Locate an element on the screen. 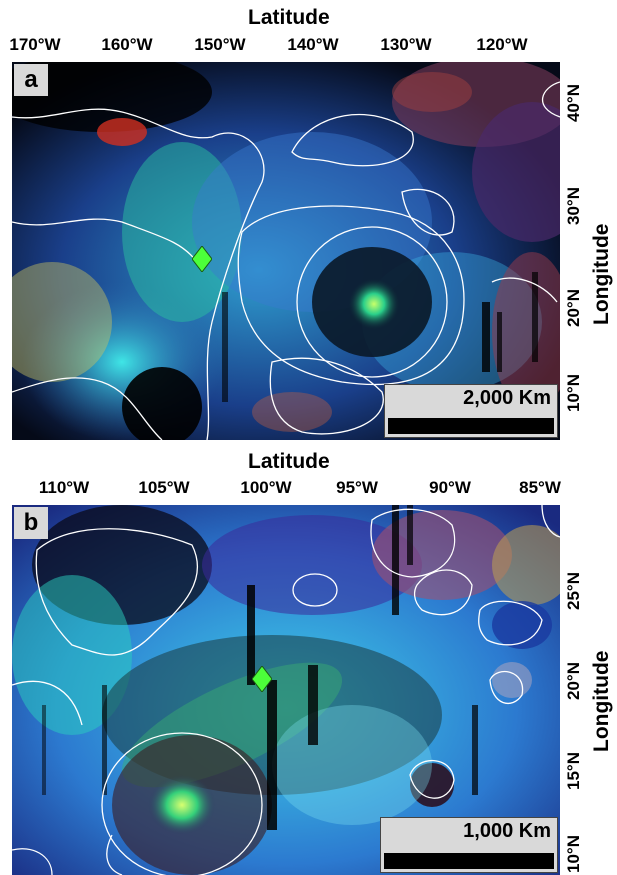 Image resolution: width=617 pixels, height=875 pixels. panel-b-x-tick: 90°W is located at coordinates (450, 487).